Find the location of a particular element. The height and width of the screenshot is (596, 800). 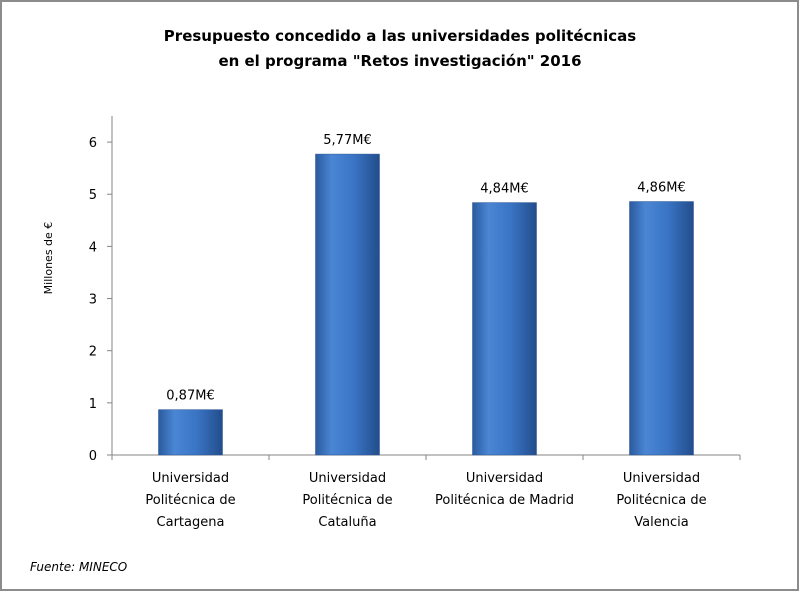

data-label: 5,77M€ is located at coordinates (347, 140).